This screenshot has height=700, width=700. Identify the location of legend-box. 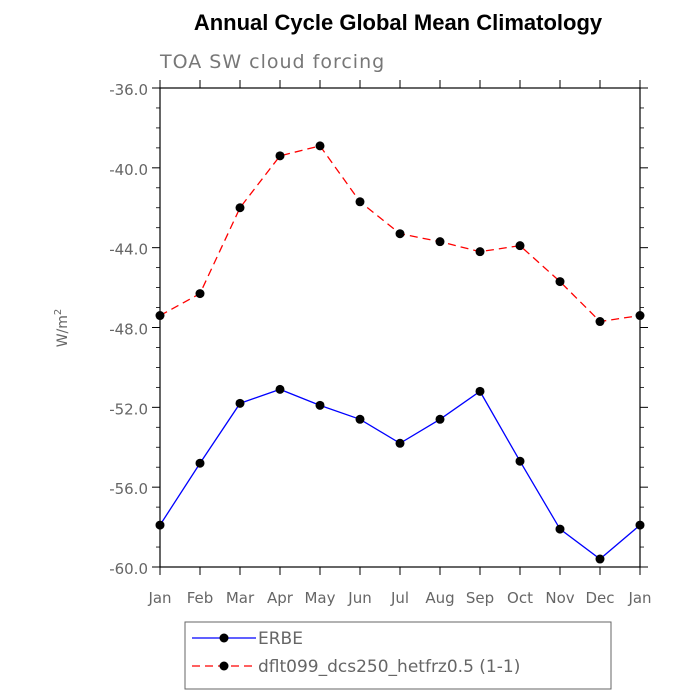
(398, 655).